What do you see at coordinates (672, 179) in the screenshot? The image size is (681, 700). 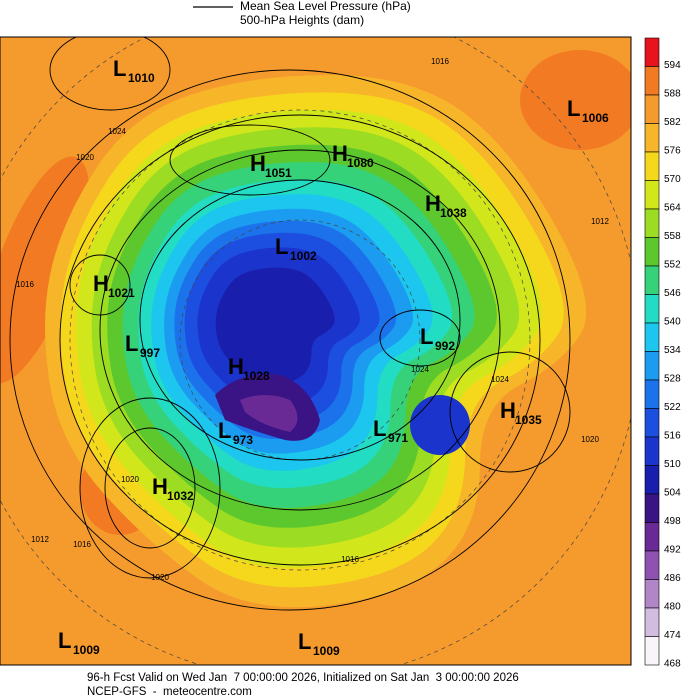 I see `colorbar-label: 570` at bounding box center [672, 179].